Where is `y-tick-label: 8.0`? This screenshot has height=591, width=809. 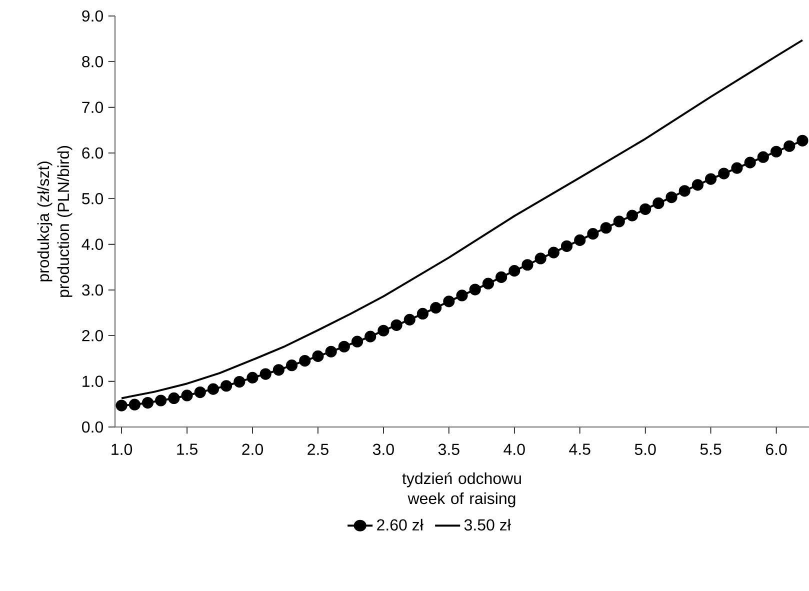
y-tick-label: 8.0 is located at coordinates (93, 62).